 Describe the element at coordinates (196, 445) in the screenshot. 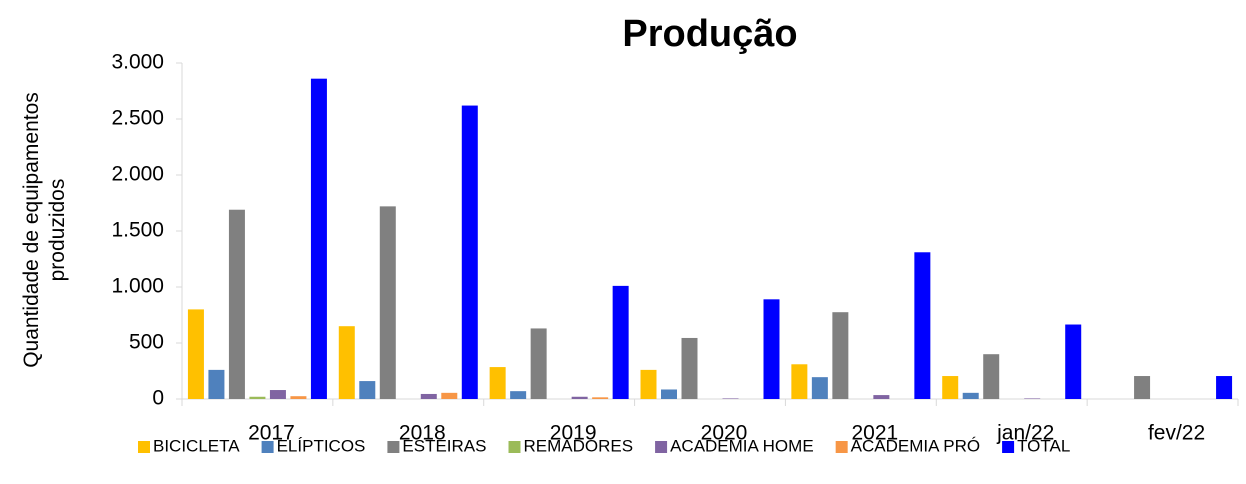

I see `legend-label: BICICLETA` at that location.